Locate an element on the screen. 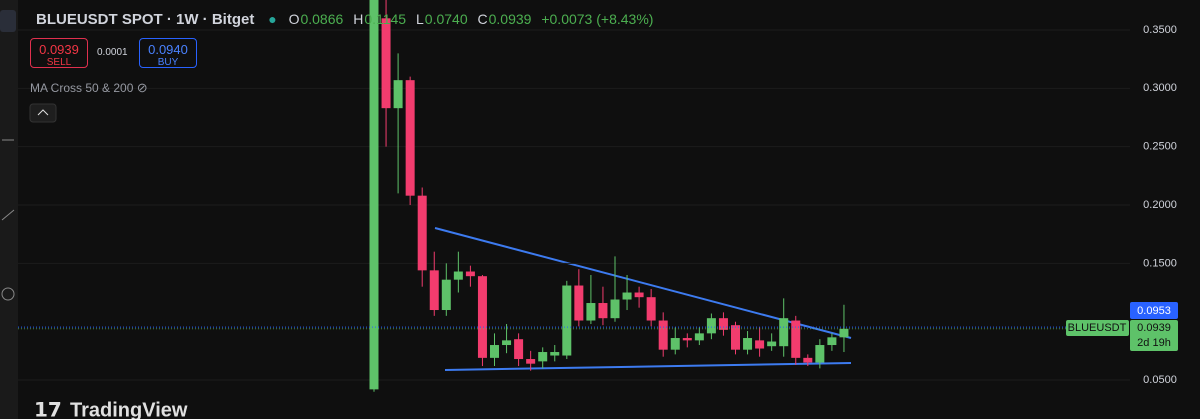 The height and width of the screenshot is (419, 1200). y-tick-label: 0.1500 is located at coordinates (1160, 263).